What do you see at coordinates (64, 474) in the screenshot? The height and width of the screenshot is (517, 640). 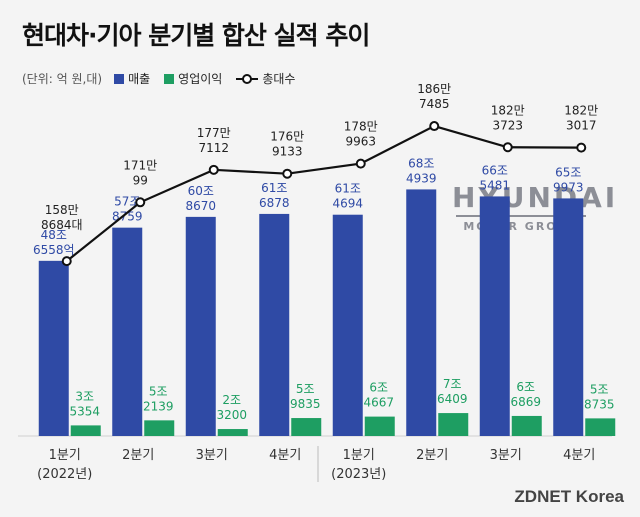 I see `year-label: (2022년)` at bounding box center [64, 474].